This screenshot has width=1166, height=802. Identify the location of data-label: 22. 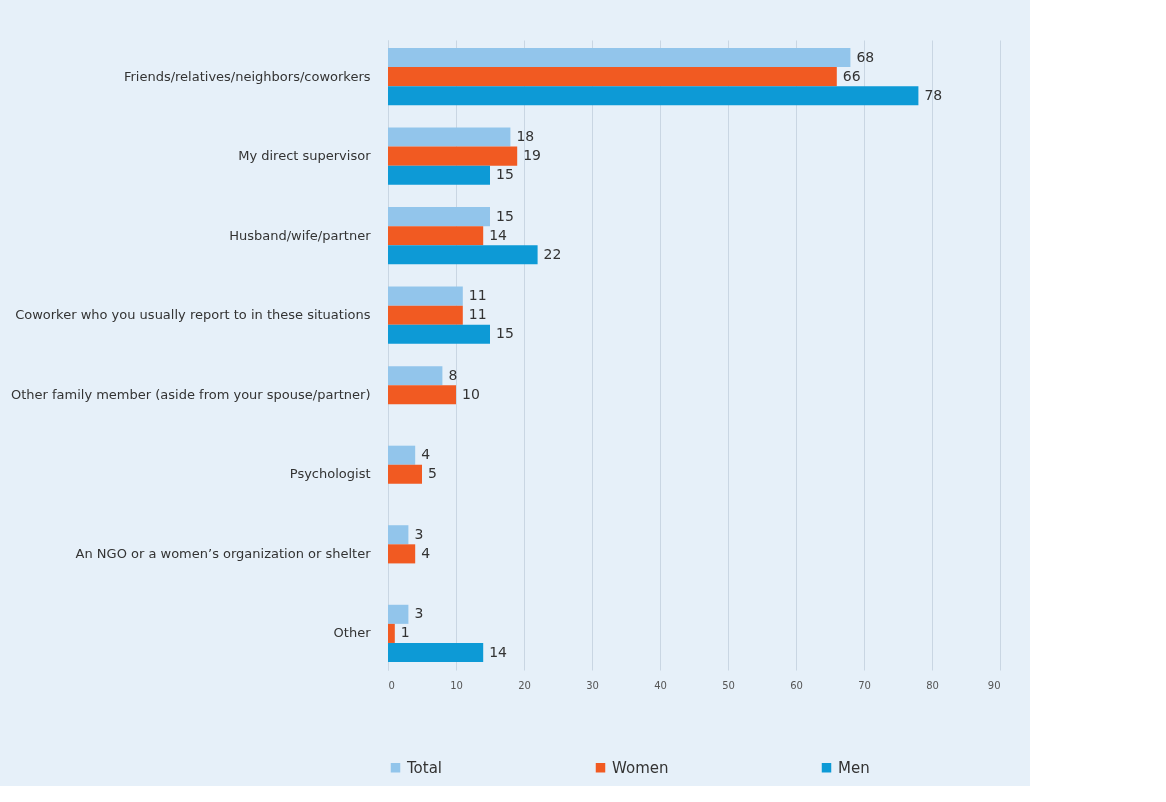
(552, 253).